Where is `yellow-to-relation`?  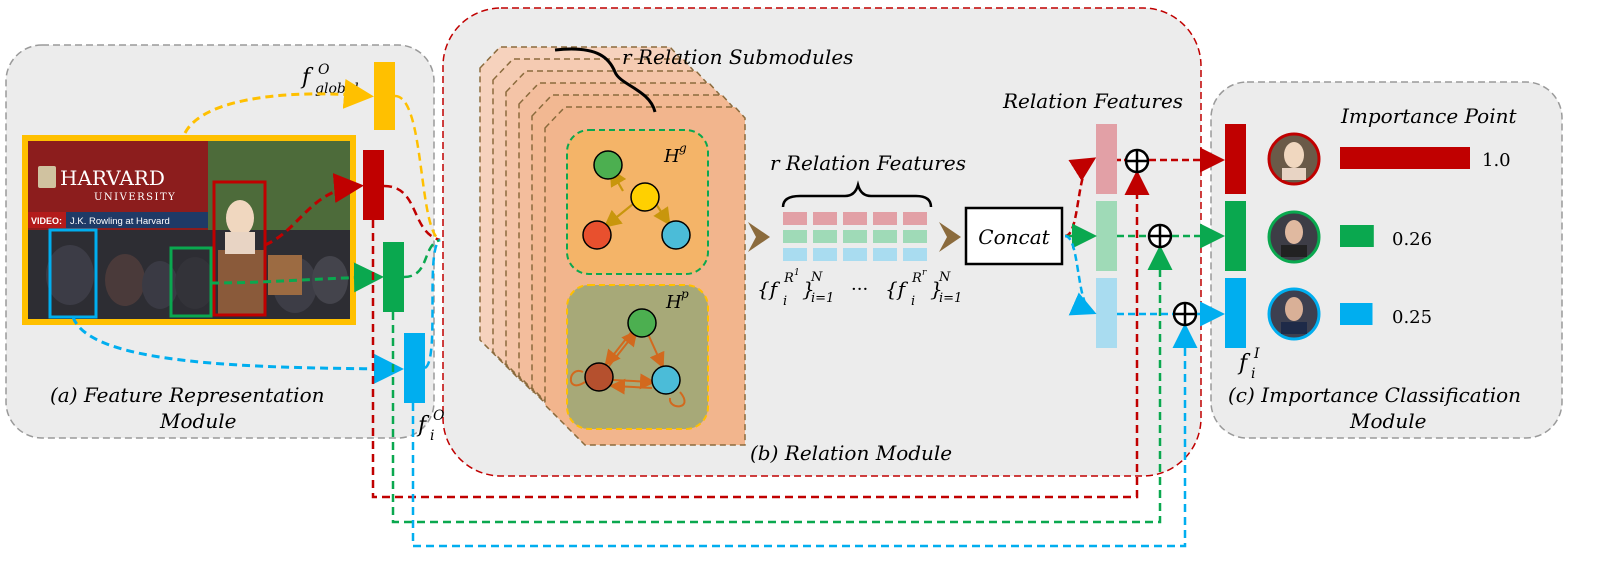 yellow-to-relation is located at coordinates (417, 168).